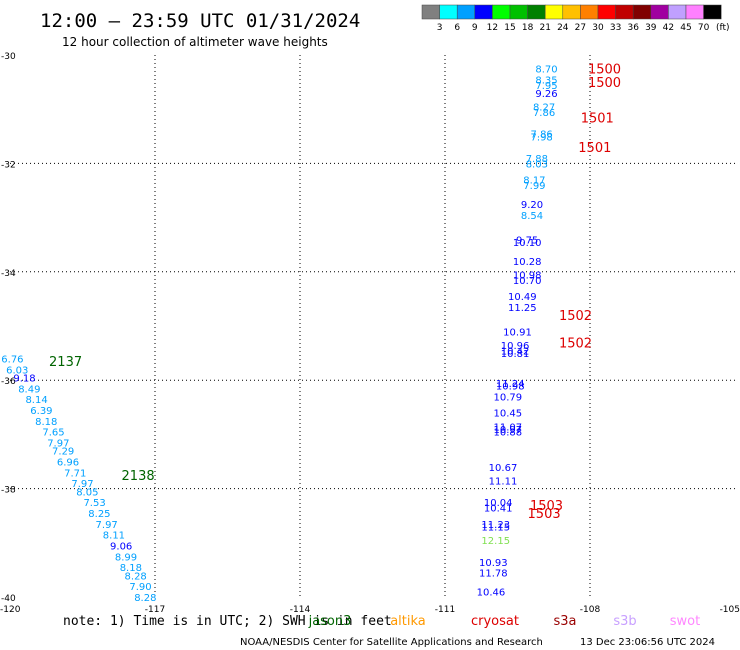  What do you see at coordinates (65, 362) in the screenshot?
I see `pass-number-label: 2137` at bounding box center [65, 362].